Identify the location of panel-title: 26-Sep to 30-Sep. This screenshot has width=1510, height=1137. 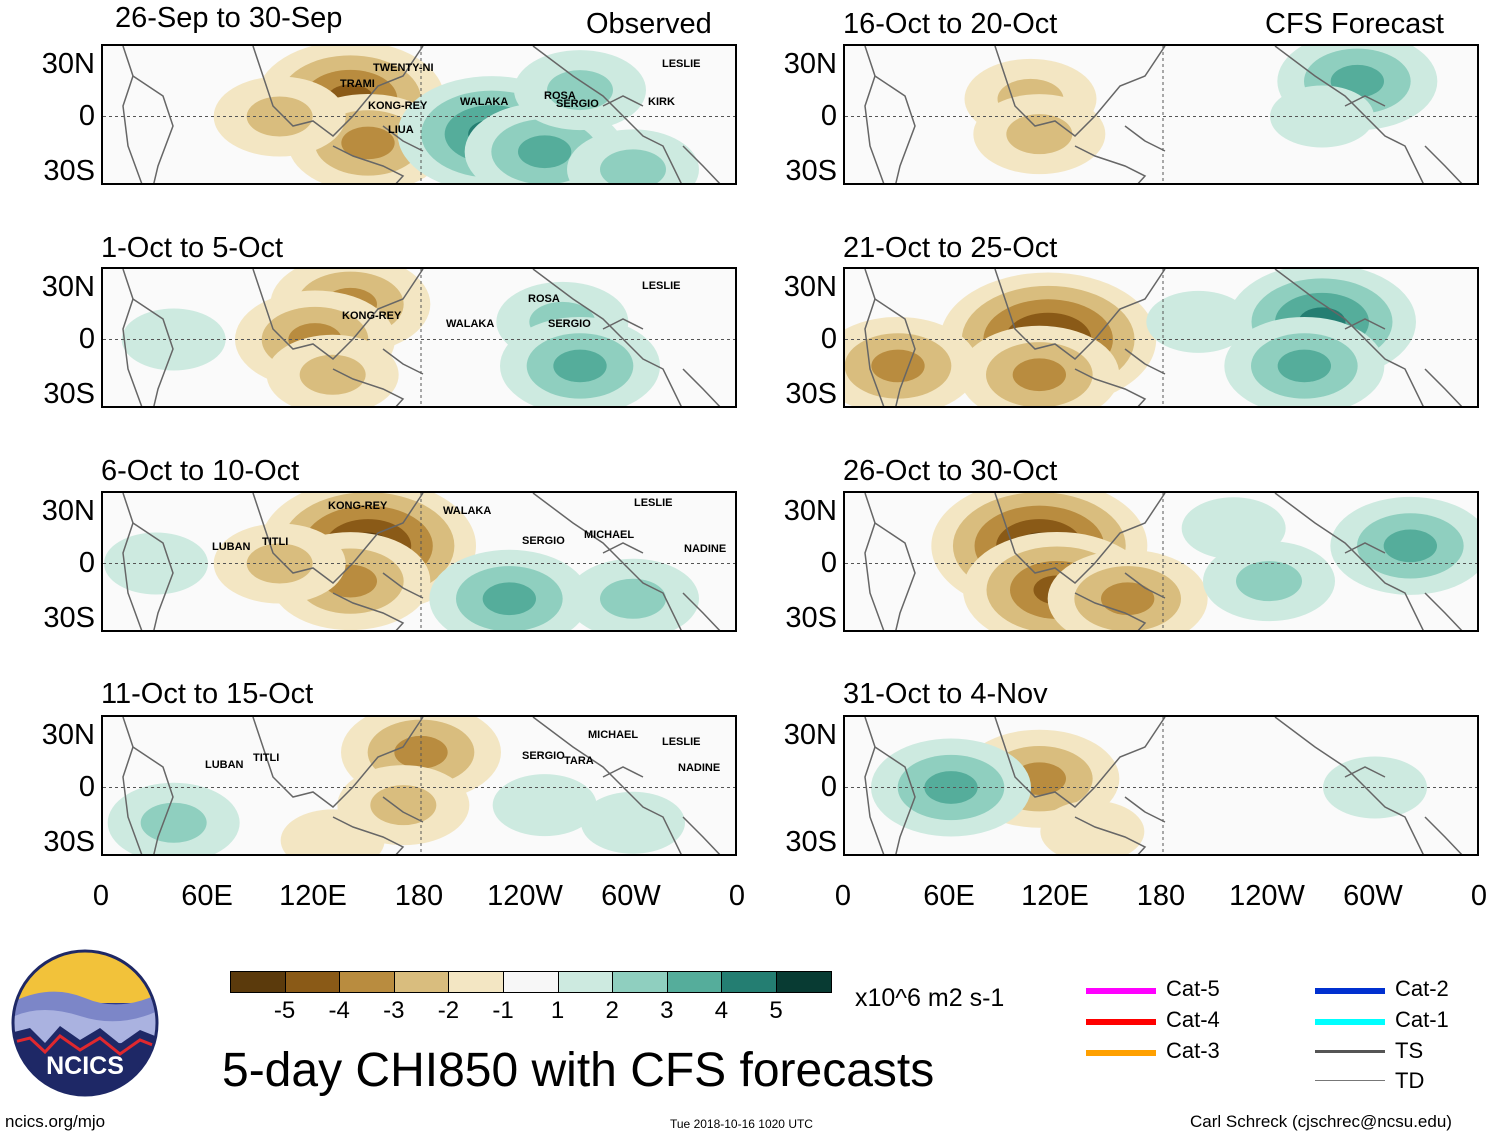
(229, 18).